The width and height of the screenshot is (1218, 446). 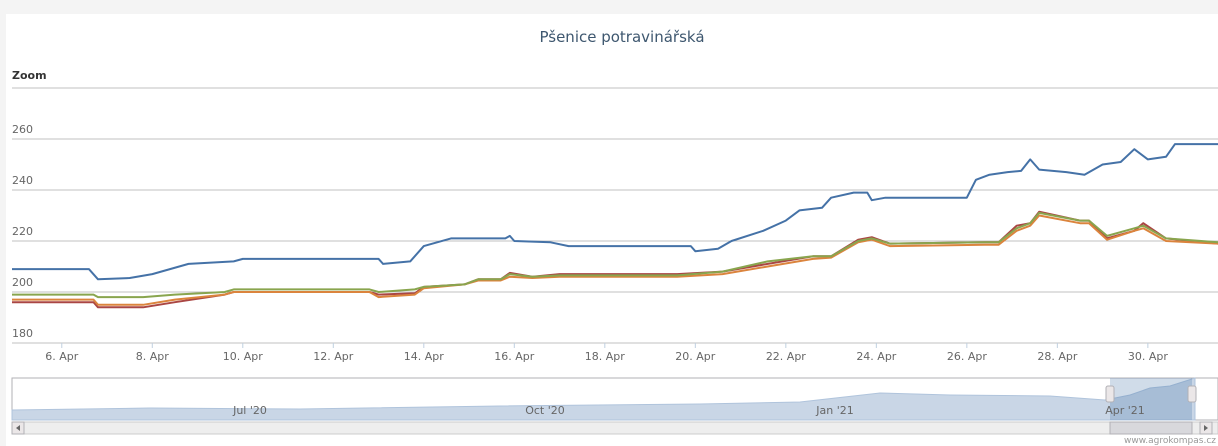 What do you see at coordinates (424, 356) in the screenshot?
I see `x-tick-label: 14. Apr` at bounding box center [424, 356].